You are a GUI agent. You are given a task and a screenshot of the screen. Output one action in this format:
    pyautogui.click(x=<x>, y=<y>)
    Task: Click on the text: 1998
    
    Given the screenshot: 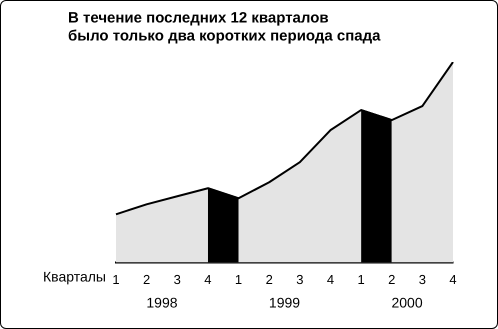 What is the action you would take?
    pyautogui.click(x=162, y=302)
    